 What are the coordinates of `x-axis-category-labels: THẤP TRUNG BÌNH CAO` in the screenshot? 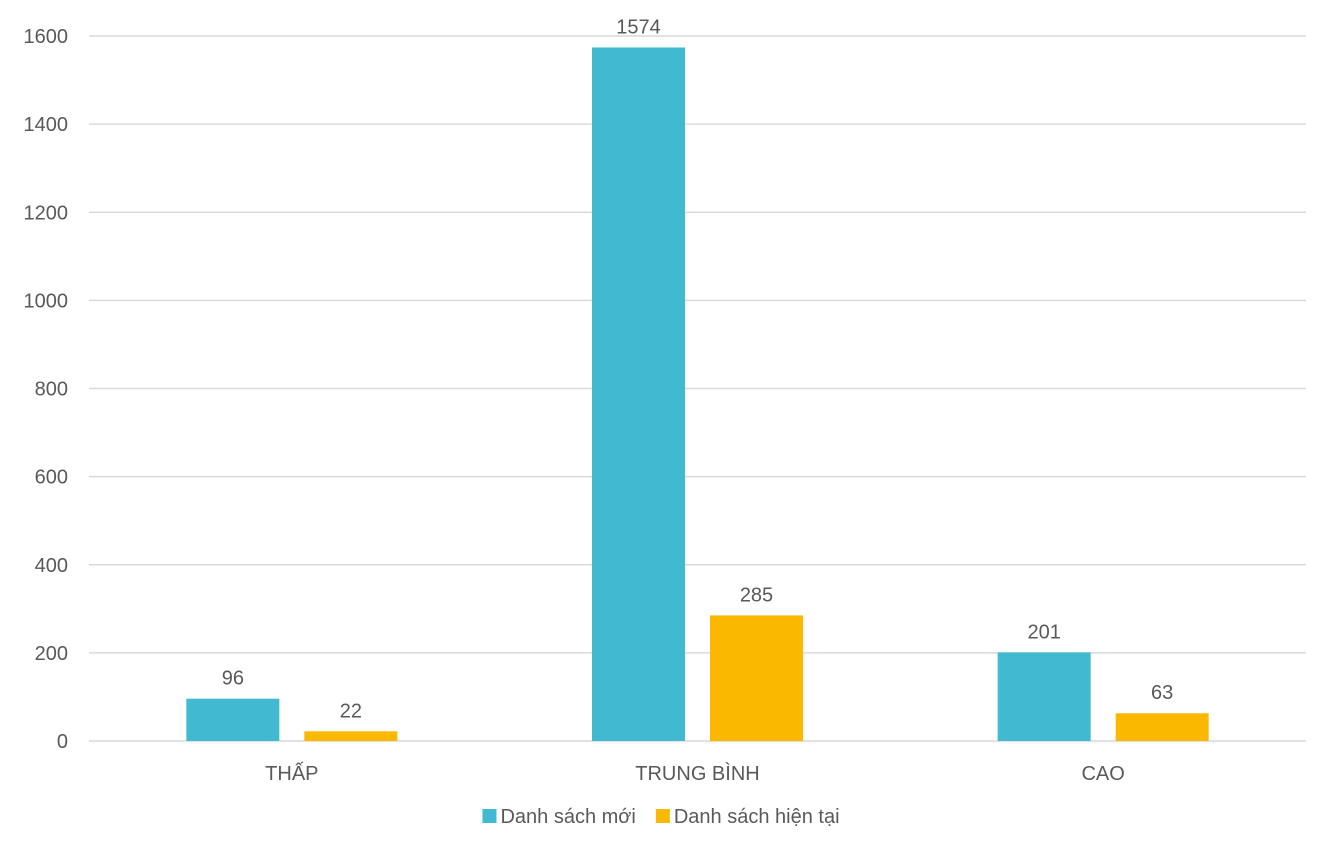 It's located at (695, 773).